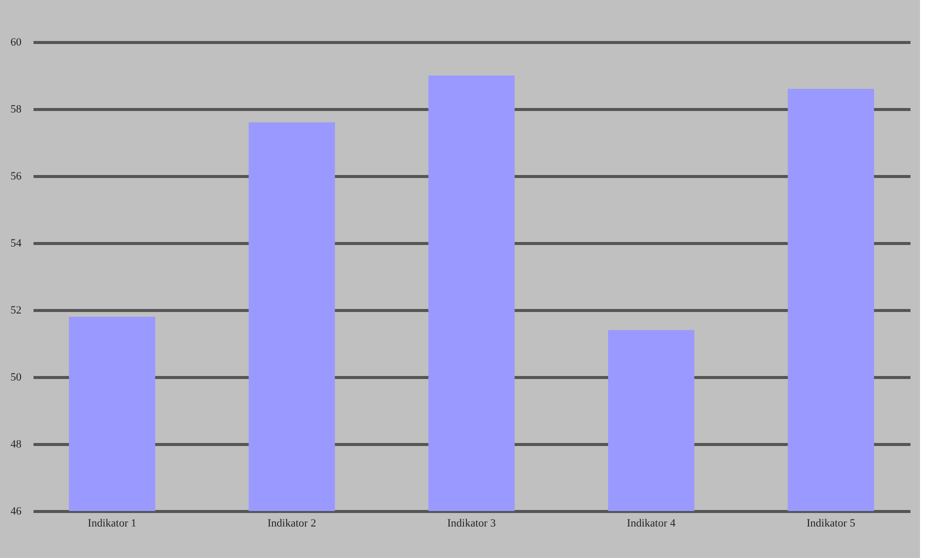 The width and height of the screenshot is (952, 559). I want to click on y-tick-label: 46, so click(16, 512).